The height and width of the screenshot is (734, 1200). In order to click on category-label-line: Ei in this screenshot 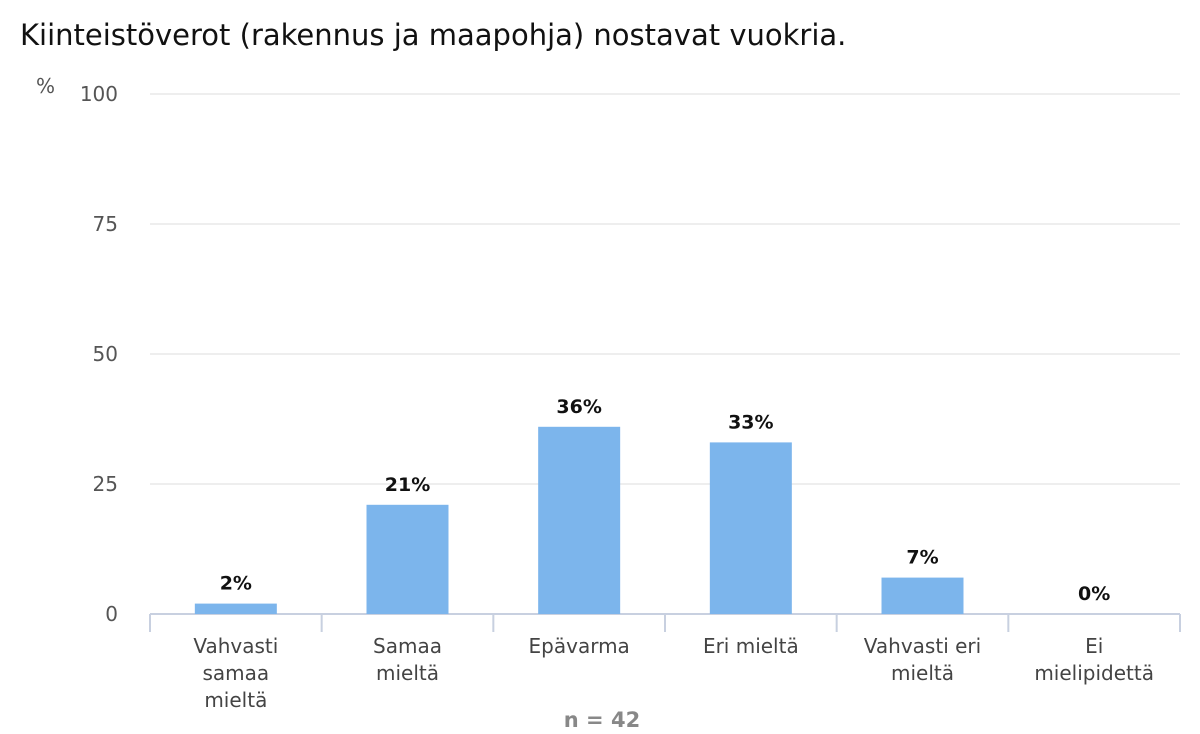, I will do `click(1094, 646)`.